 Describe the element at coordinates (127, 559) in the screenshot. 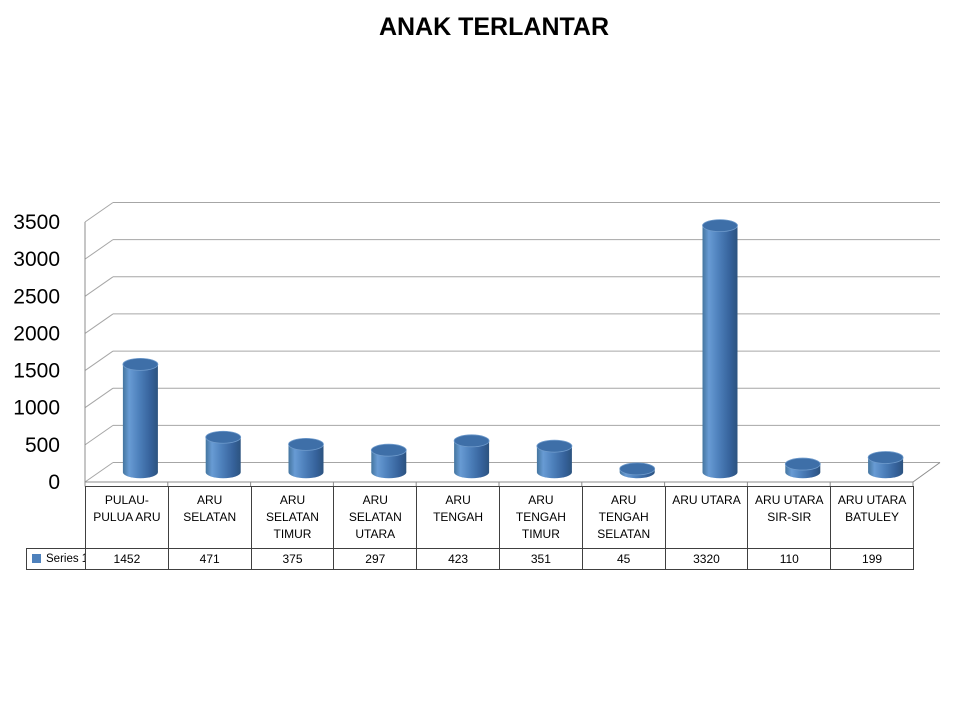

I see `value-cell-0: 1452` at that location.